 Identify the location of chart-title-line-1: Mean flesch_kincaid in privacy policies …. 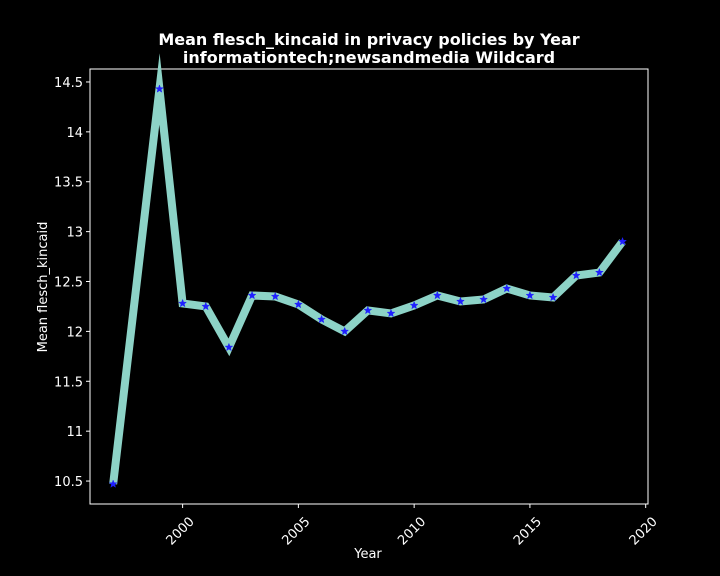
(368, 39).